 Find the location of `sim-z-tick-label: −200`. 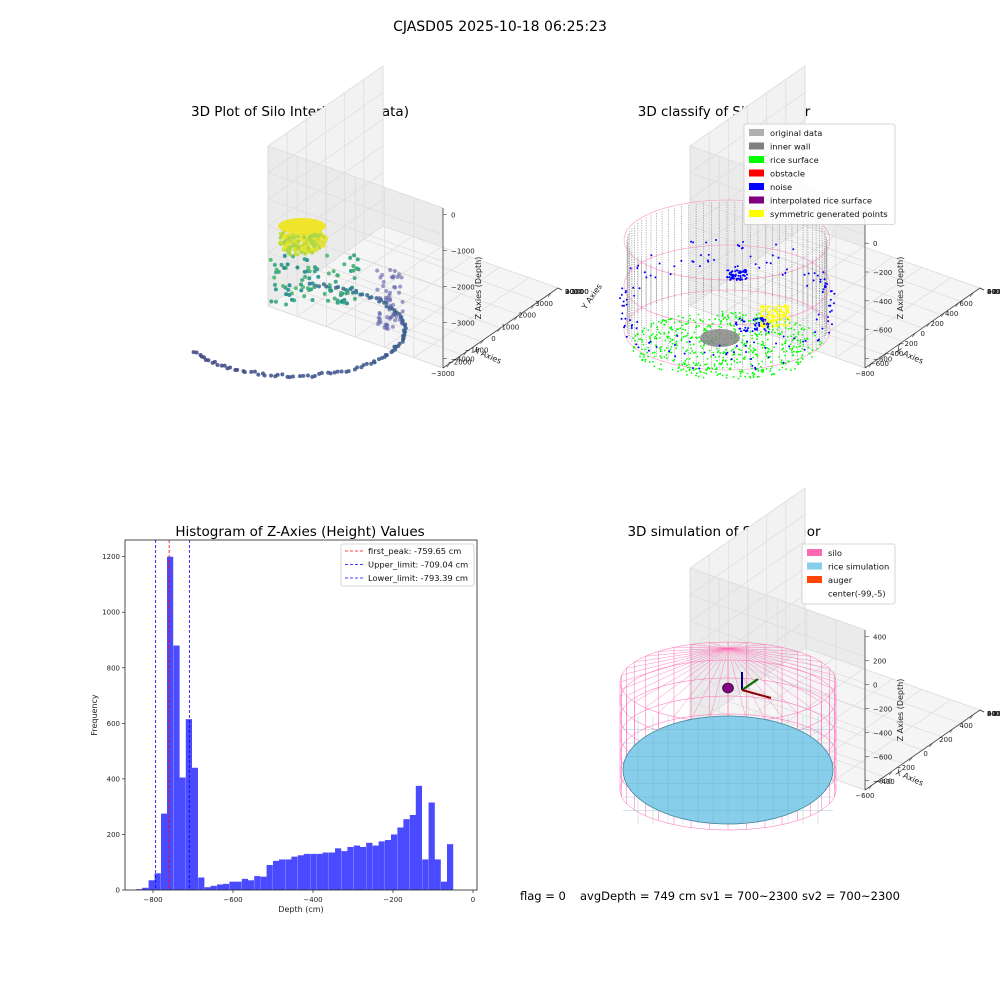

sim-z-tick-label: −200 is located at coordinates (882, 709).